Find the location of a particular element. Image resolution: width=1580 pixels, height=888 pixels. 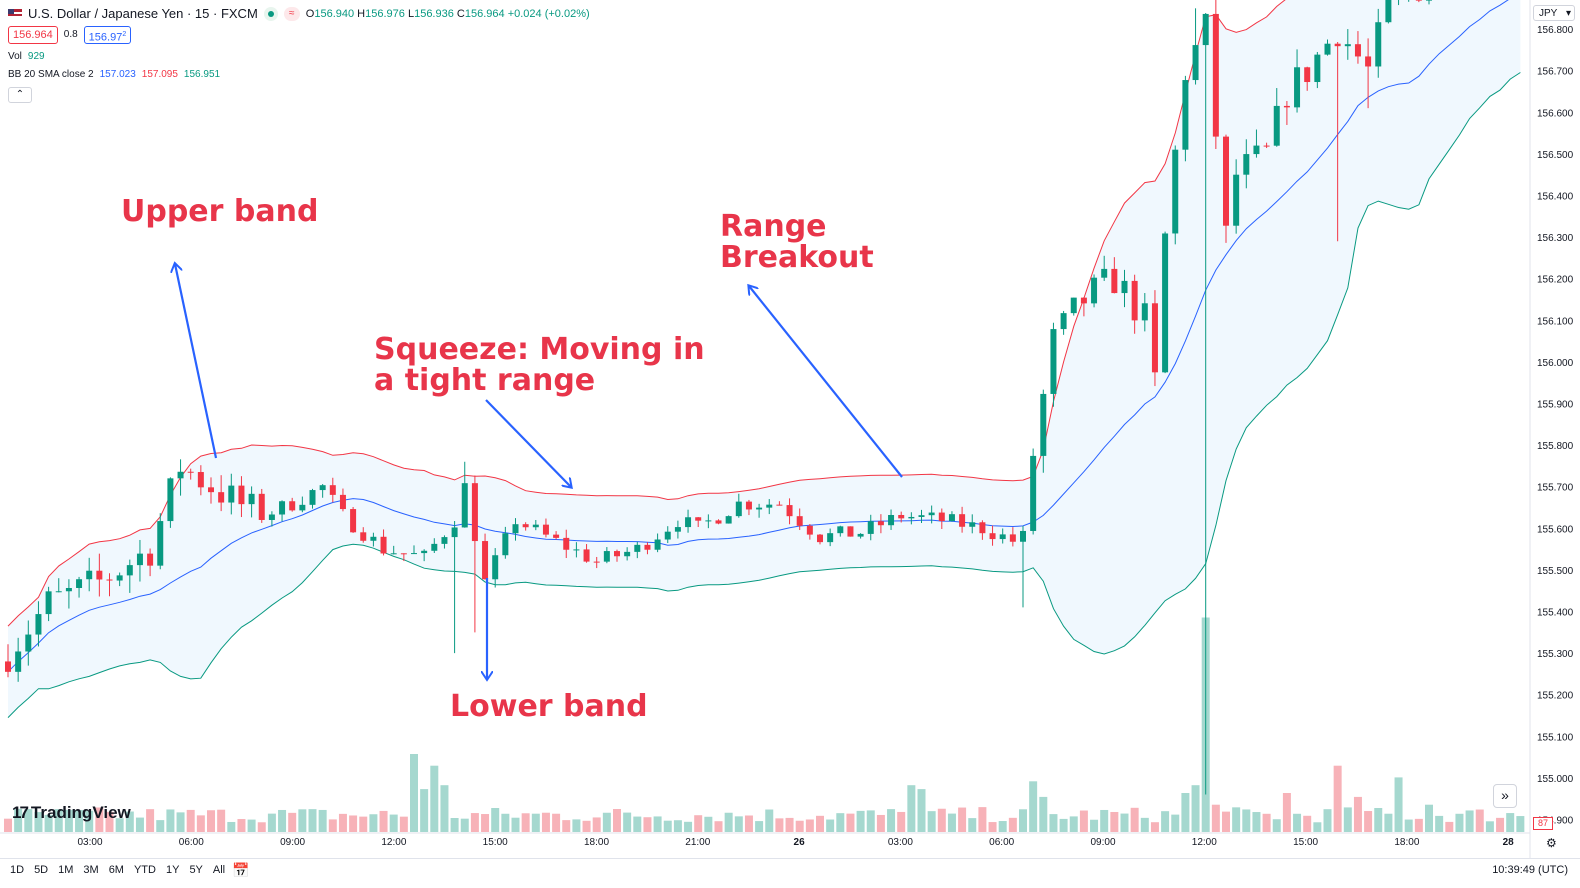

range-buttons: 1D 5D 1M 3M 6M YTD 1Y 5Y All is located at coordinates (117, 870).